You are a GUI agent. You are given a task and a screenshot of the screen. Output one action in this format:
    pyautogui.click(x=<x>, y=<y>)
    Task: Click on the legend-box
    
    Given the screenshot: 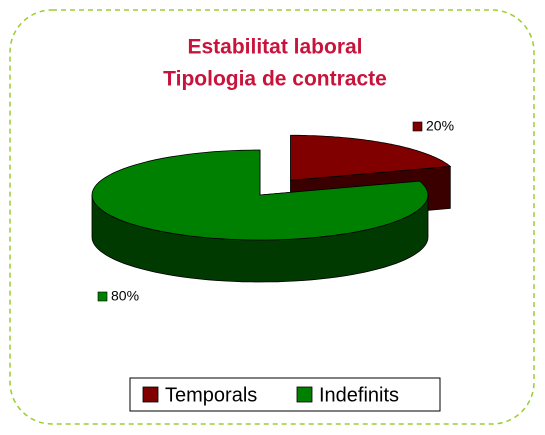 What is the action you would take?
    pyautogui.click(x=285, y=394)
    